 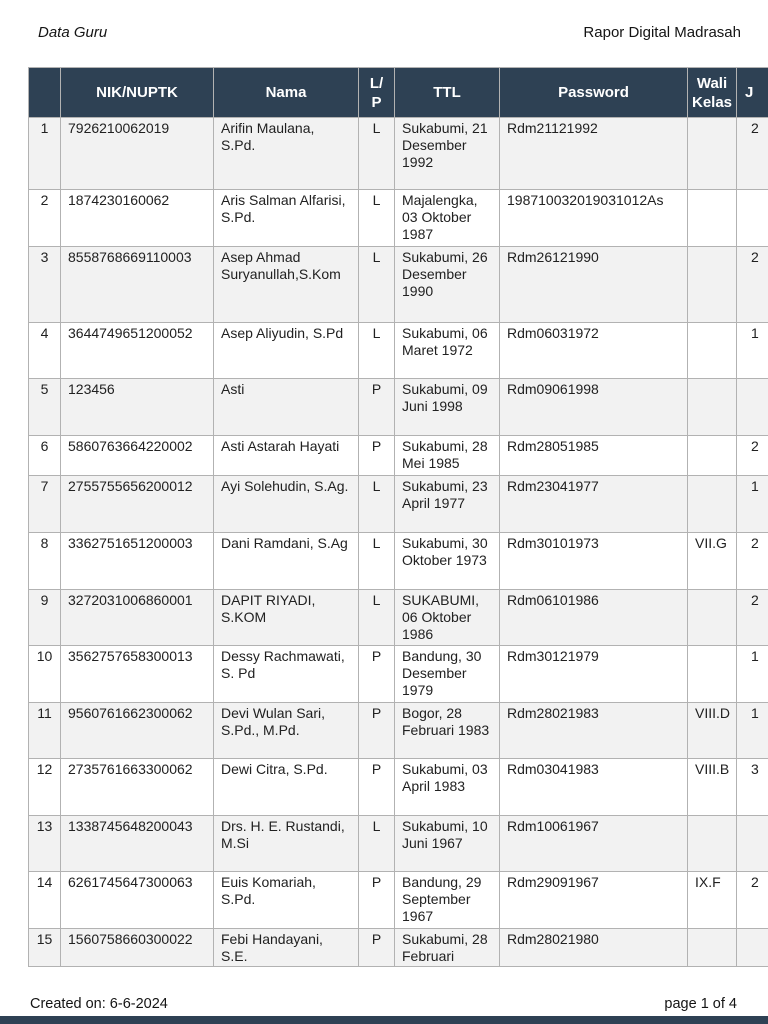 I want to click on cell-no: 3, so click(x=44, y=284).